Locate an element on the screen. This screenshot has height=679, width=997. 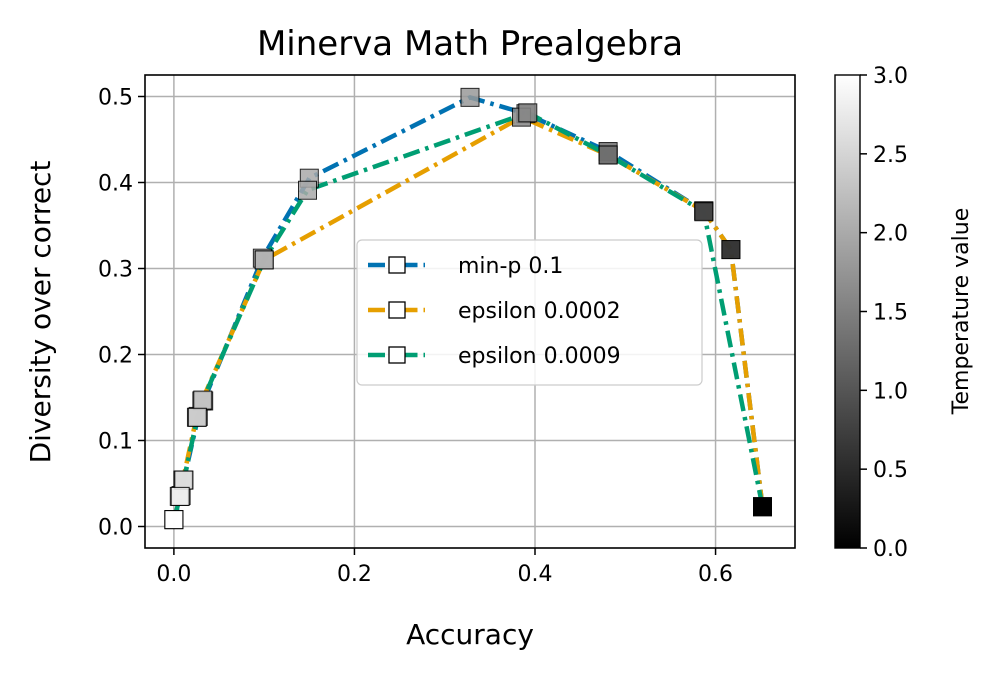
x-tick-label: 0.6 is located at coordinates (715, 574).